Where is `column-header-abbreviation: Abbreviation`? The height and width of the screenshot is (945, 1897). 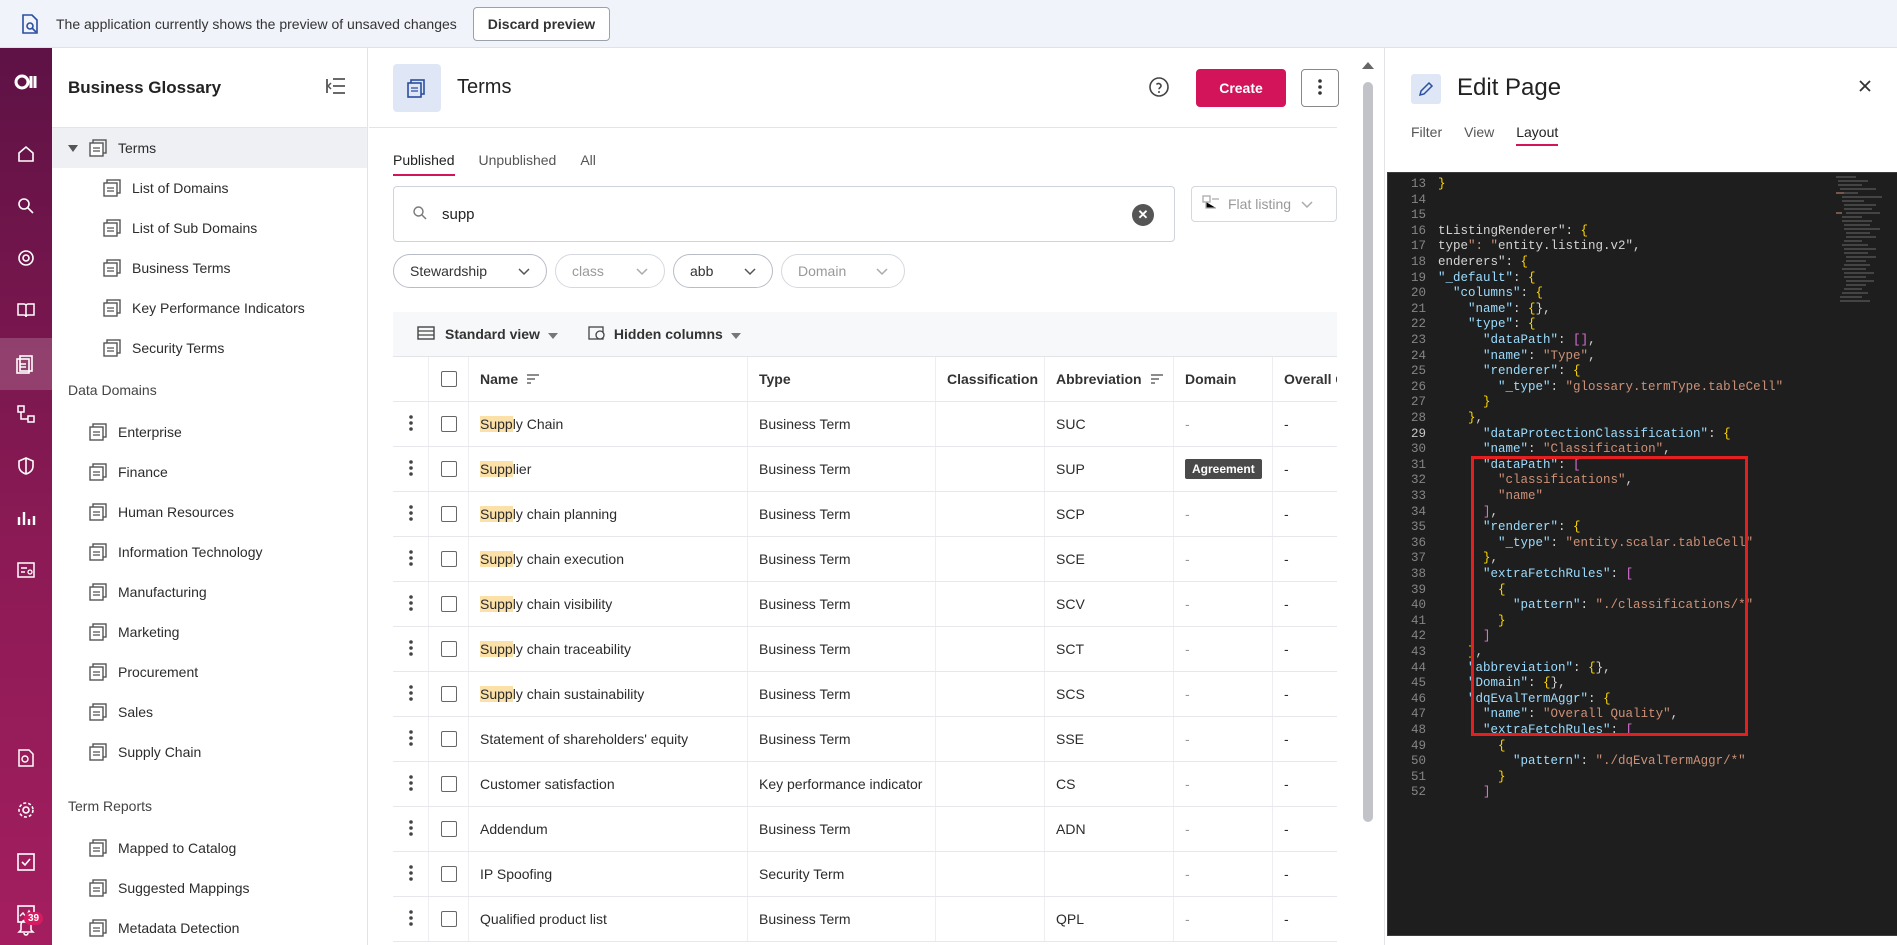
column-header-abbreviation: Abbreviation is located at coordinates (1109, 379).